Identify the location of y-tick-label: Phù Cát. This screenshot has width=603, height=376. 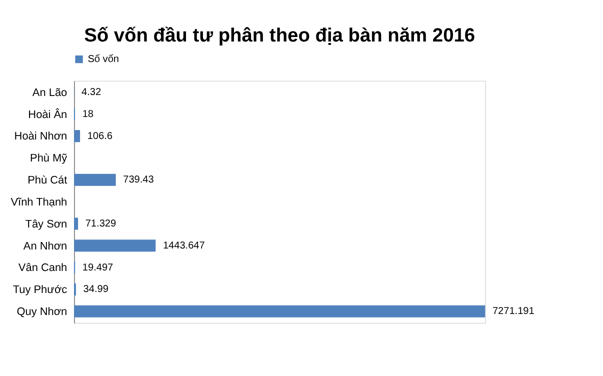
(48, 180).